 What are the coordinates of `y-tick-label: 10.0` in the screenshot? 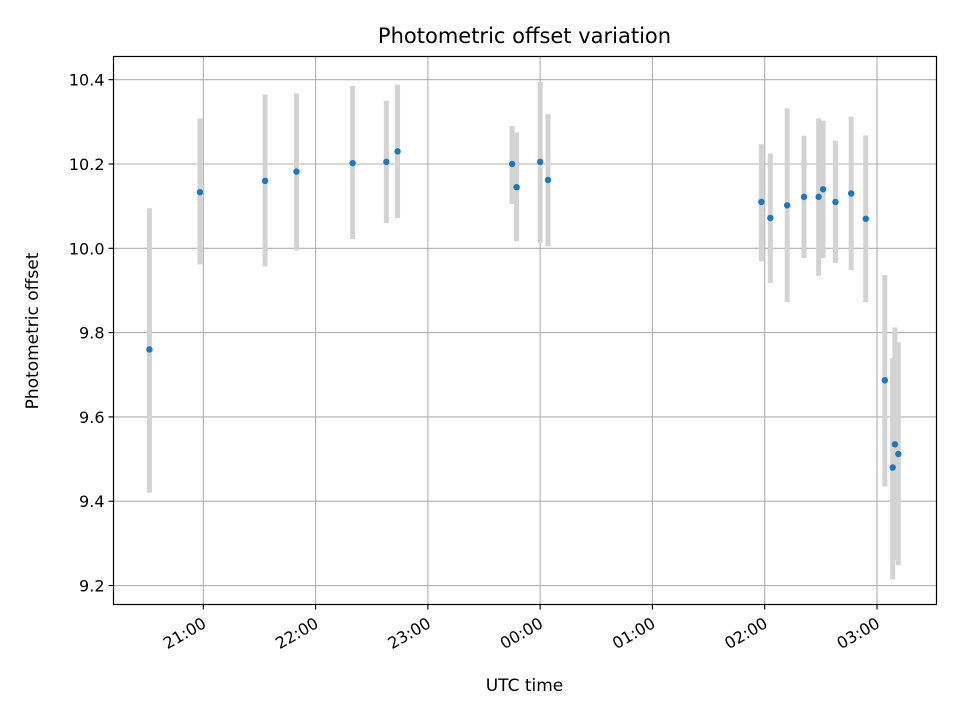 It's located at (87, 248).